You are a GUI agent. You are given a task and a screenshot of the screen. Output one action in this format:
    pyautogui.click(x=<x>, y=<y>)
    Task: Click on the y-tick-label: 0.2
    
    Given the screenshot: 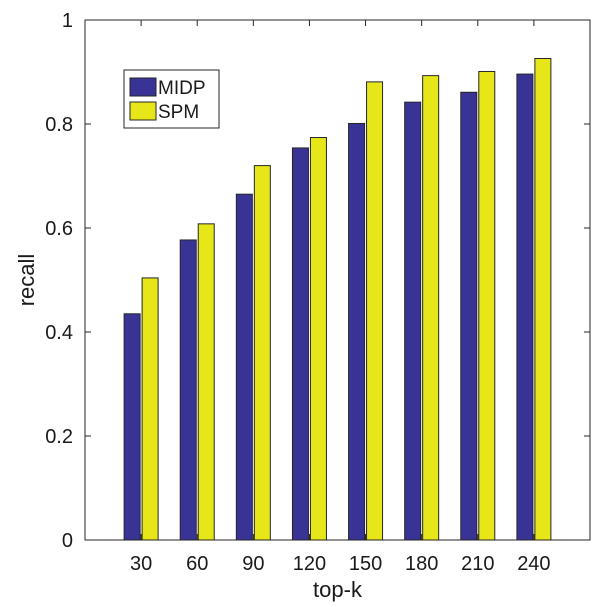 What is the action you would take?
    pyautogui.click(x=59, y=437)
    